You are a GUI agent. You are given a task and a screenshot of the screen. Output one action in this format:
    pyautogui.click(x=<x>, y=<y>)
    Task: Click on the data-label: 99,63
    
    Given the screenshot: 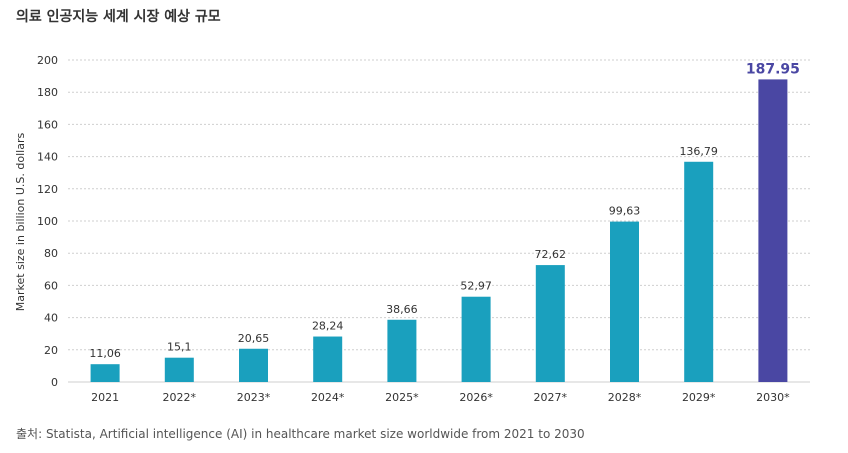 What is the action you would take?
    pyautogui.click(x=625, y=211)
    